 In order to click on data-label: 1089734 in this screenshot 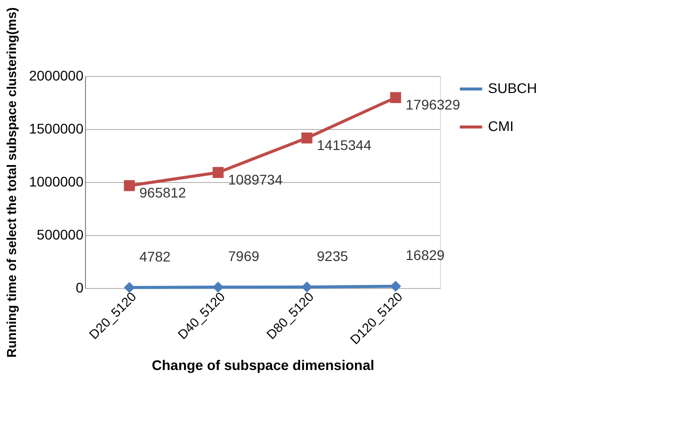, I will do `click(255, 179)`.